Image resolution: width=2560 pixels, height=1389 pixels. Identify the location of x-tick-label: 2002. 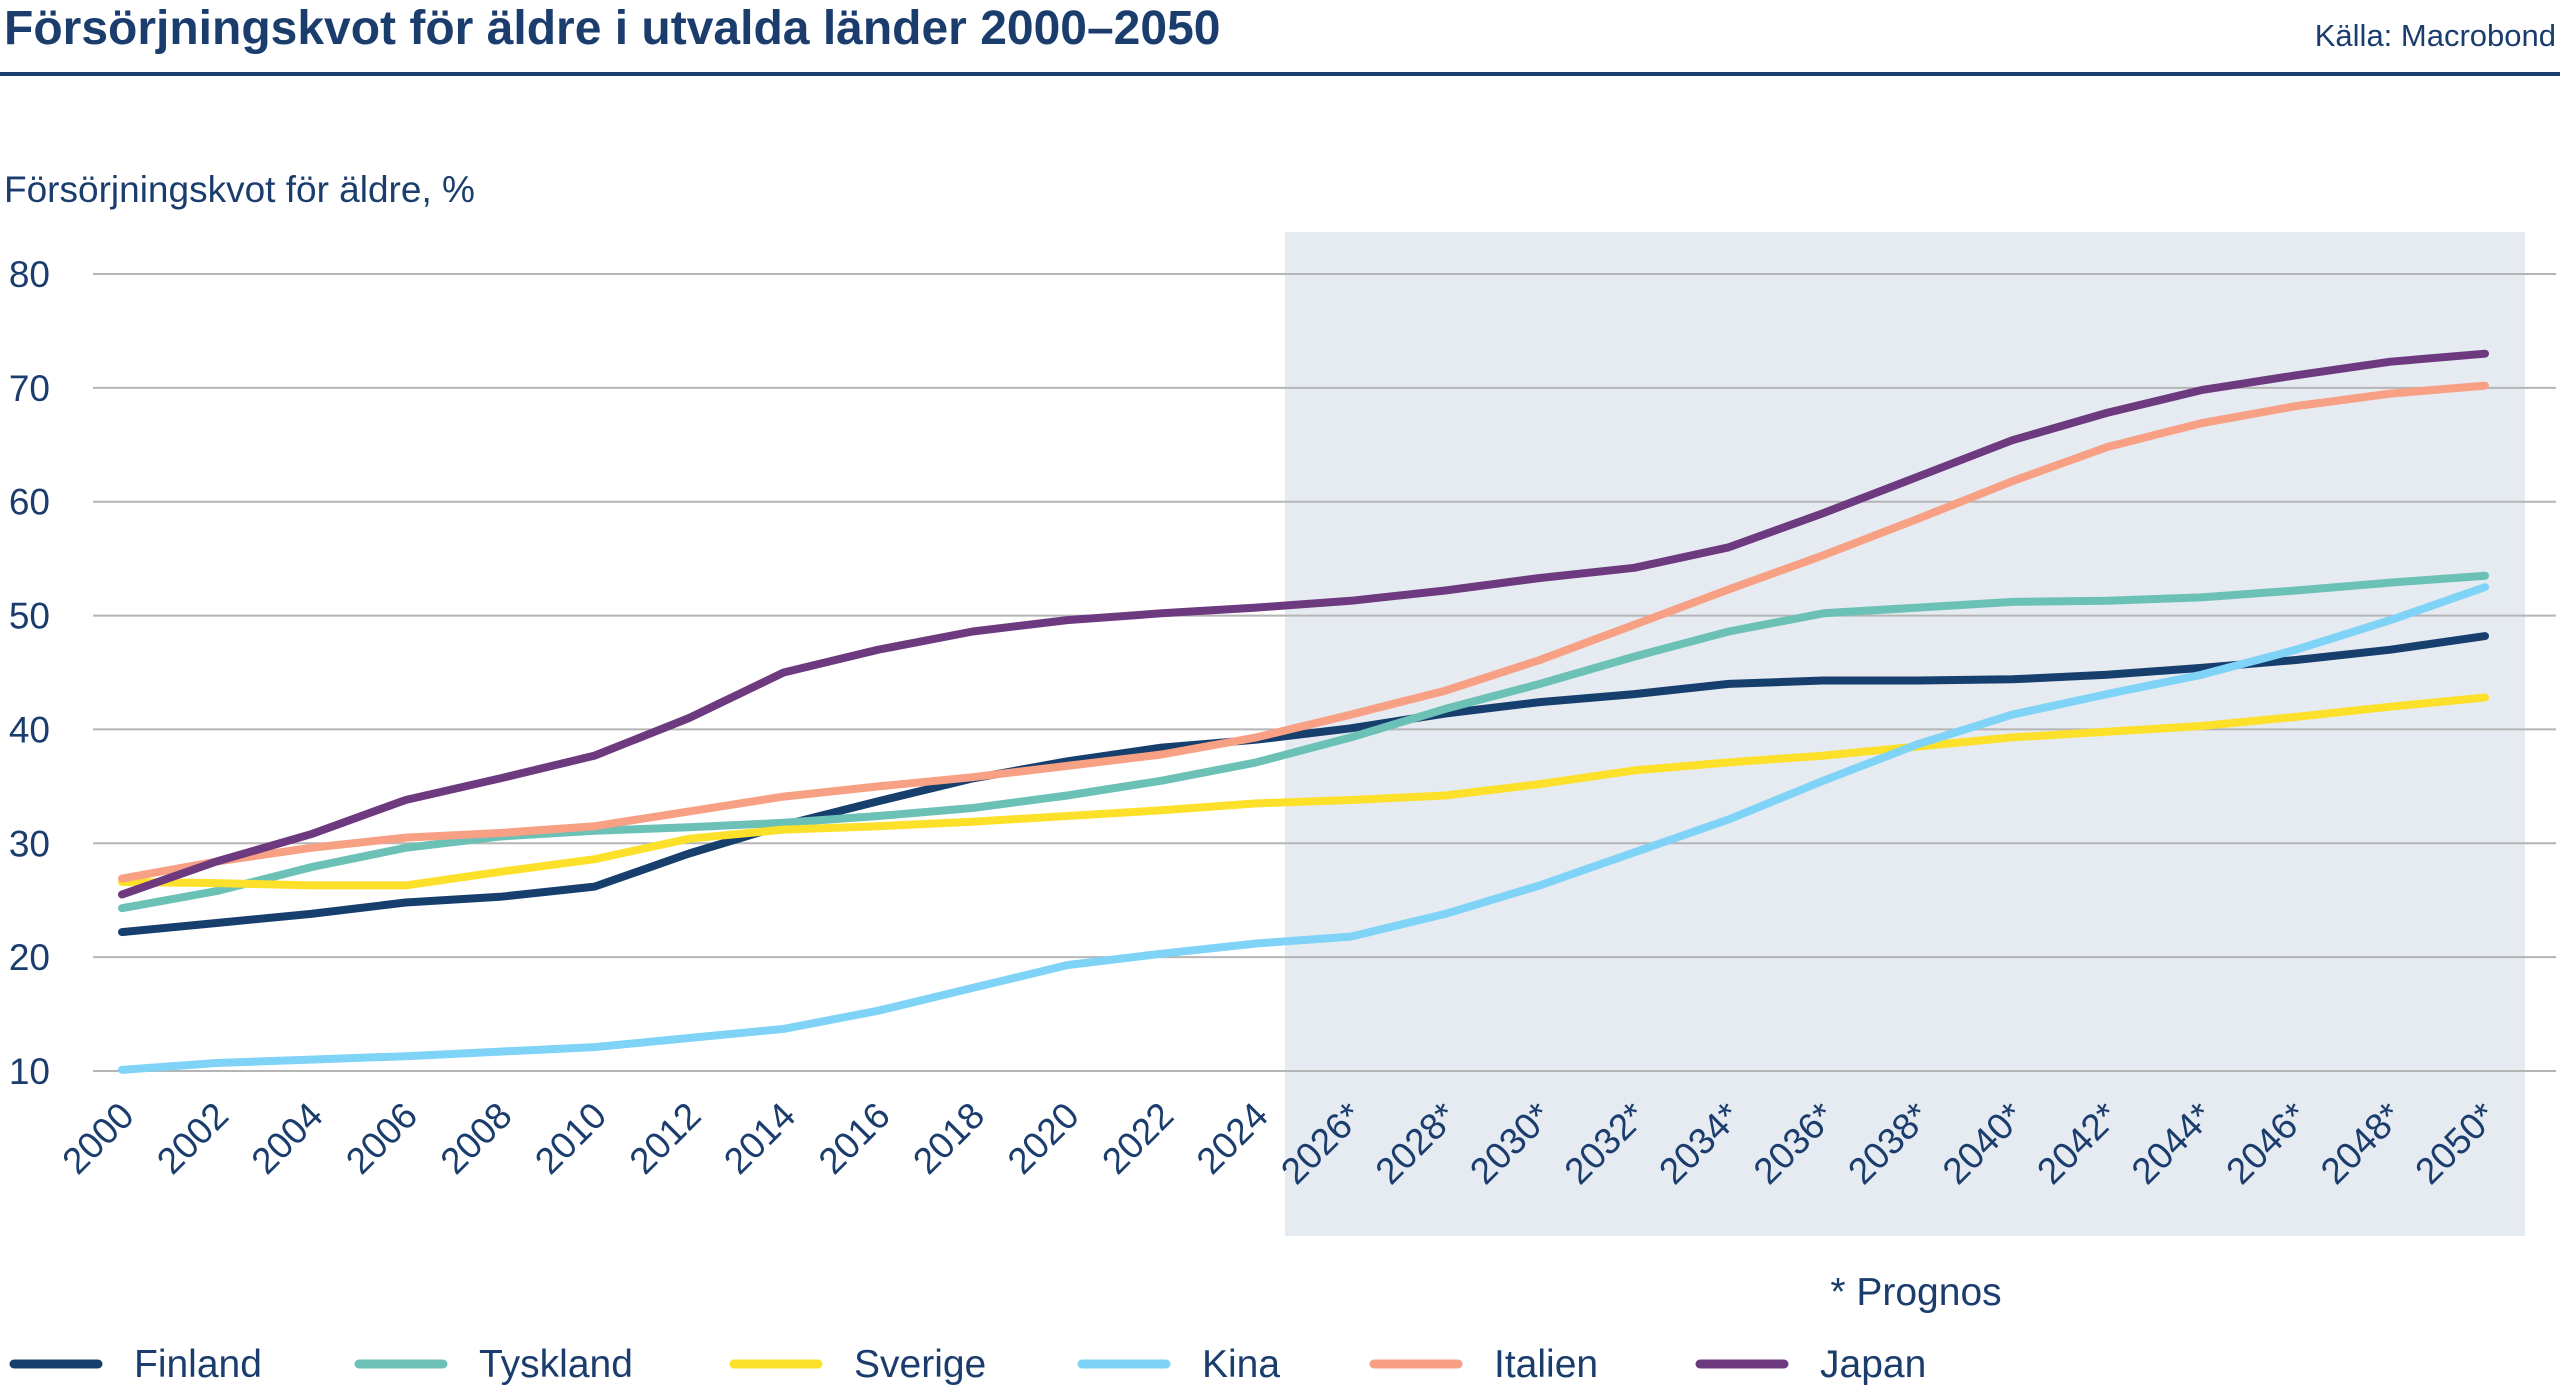
(192, 1138).